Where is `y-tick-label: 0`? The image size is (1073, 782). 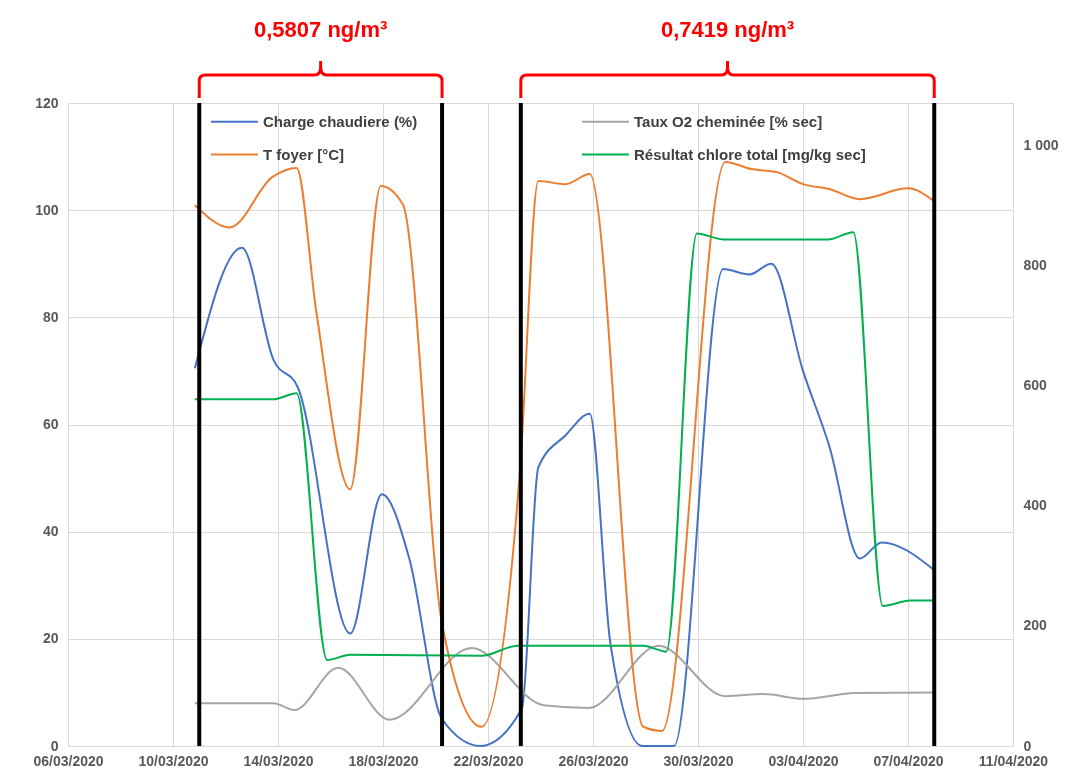 y-tick-label: 0 is located at coordinates (54, 745).